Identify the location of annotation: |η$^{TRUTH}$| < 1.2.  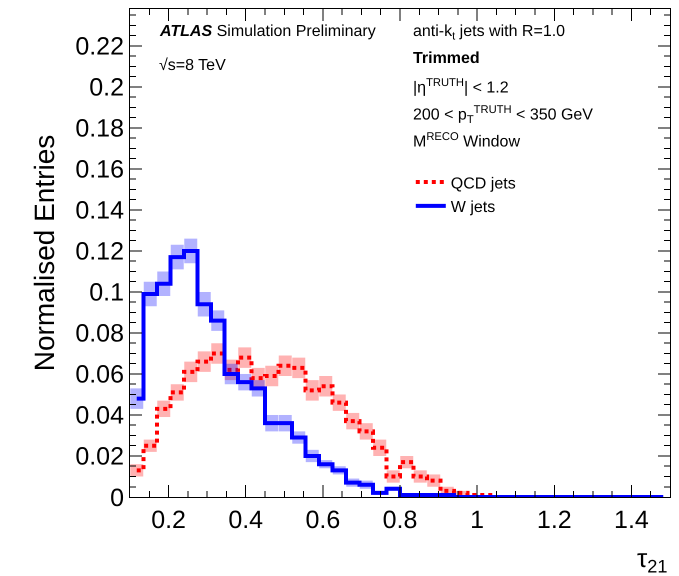
(461, 87).